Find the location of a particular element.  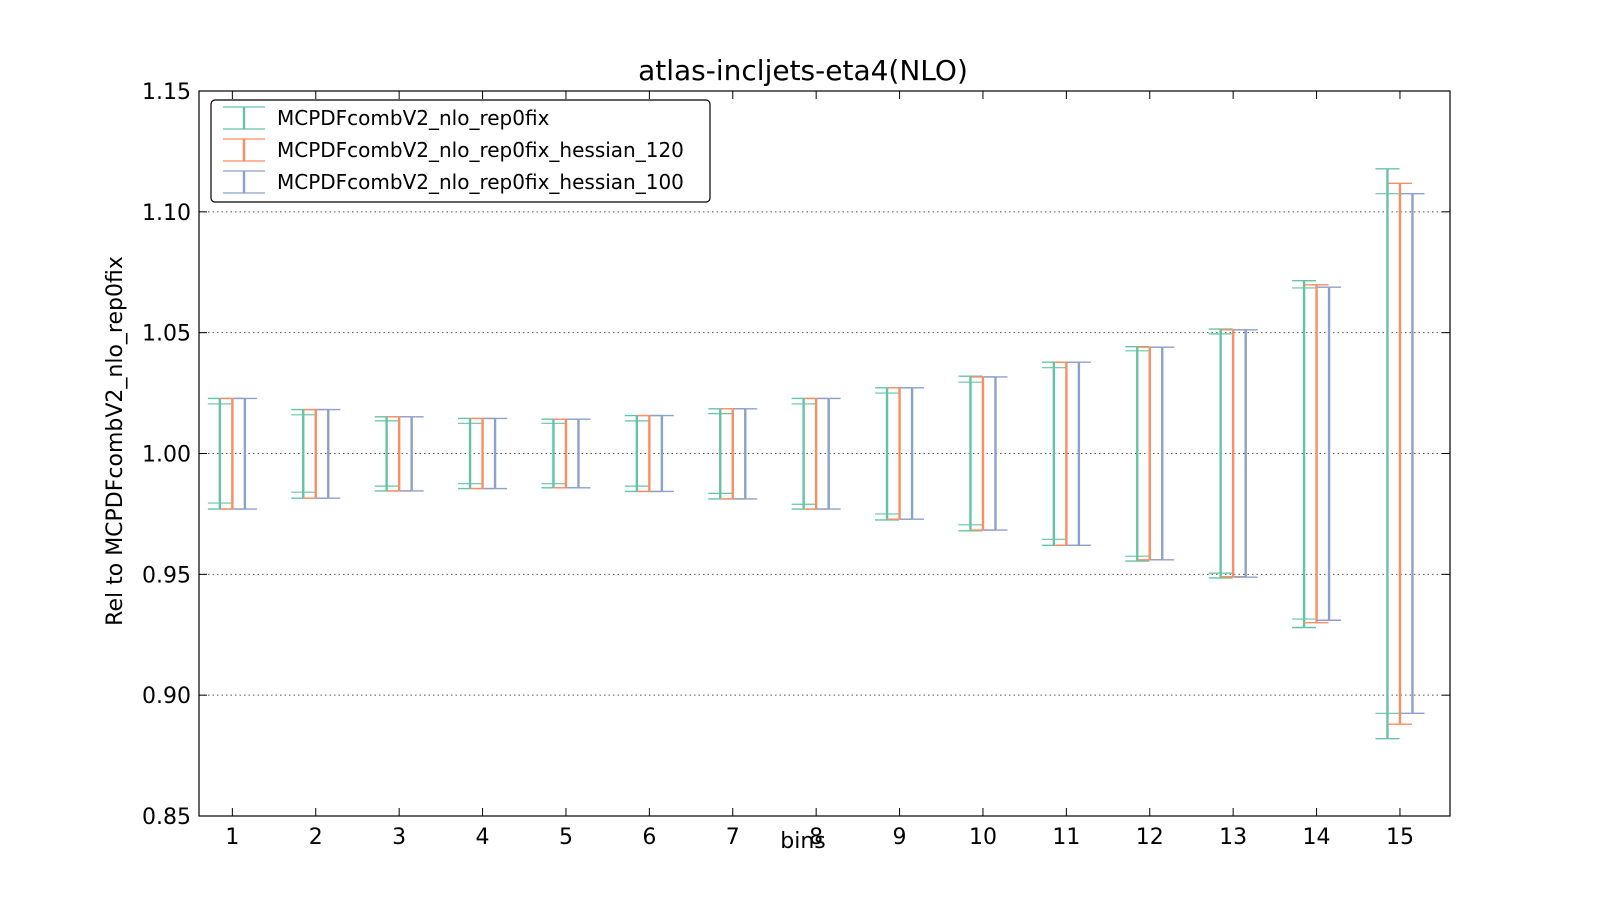

x-tick-label: 4 is located at coordinates (483, 837).